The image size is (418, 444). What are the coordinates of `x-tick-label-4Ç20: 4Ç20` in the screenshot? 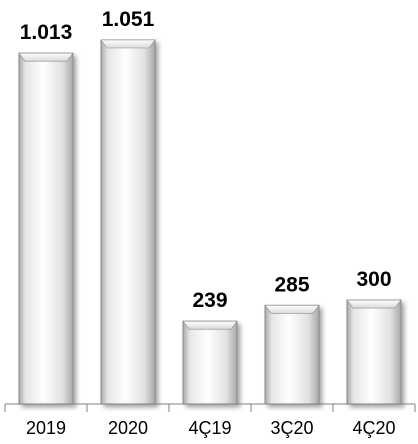 It's located at (373, 428).